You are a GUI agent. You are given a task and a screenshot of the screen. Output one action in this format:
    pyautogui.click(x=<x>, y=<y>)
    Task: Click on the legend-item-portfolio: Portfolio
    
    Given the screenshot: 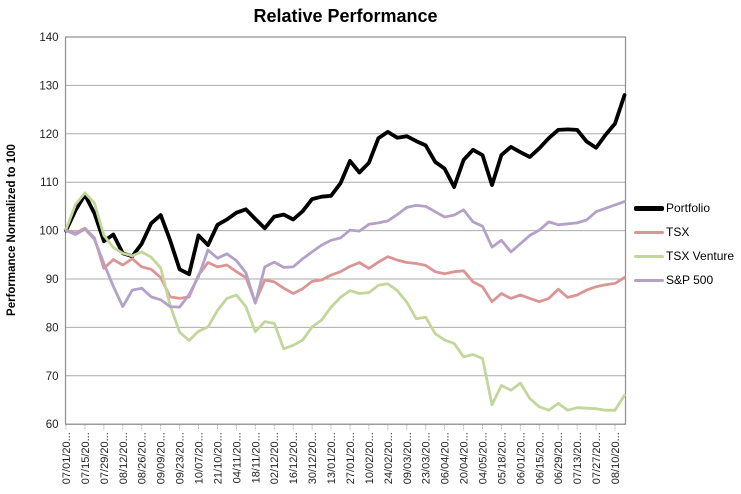 What is the action you would take?
    pyautogui.click(x=684, y=208)
    